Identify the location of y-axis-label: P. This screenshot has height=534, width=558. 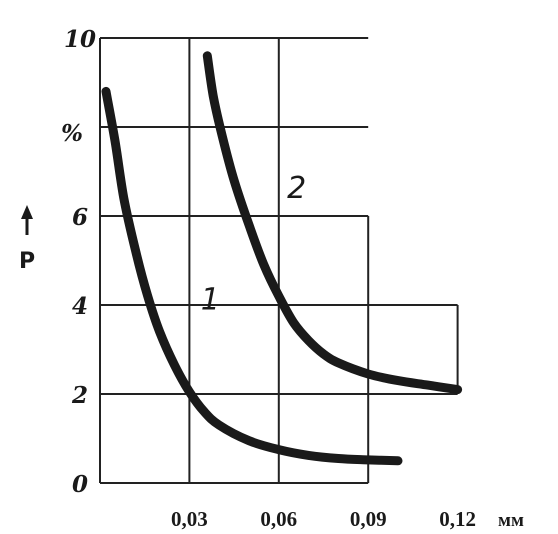
(27, 261).